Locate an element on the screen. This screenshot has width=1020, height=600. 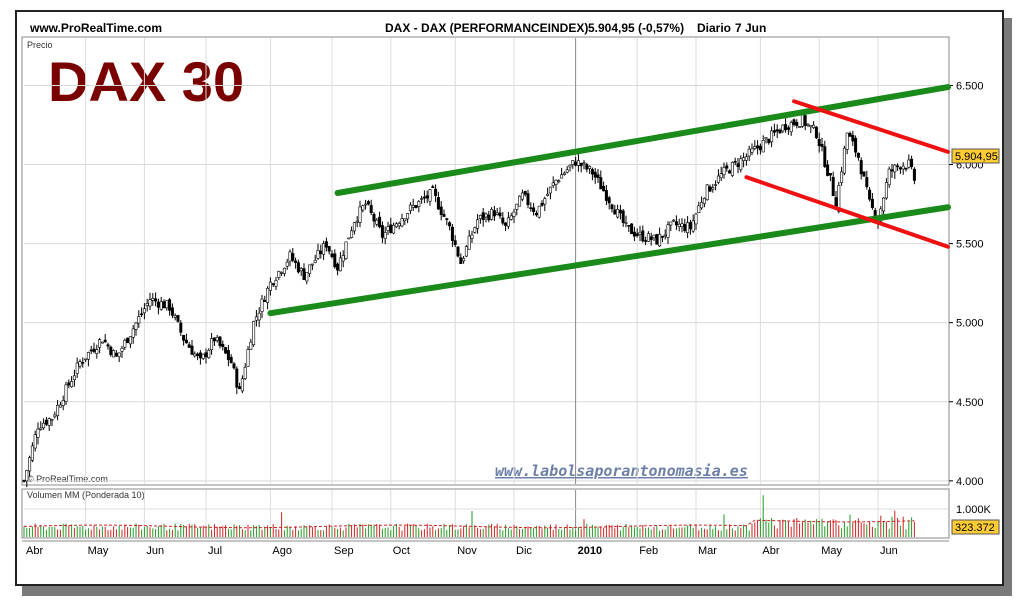
y-tick-label: 5.000 is located at coordinates (970, 324).